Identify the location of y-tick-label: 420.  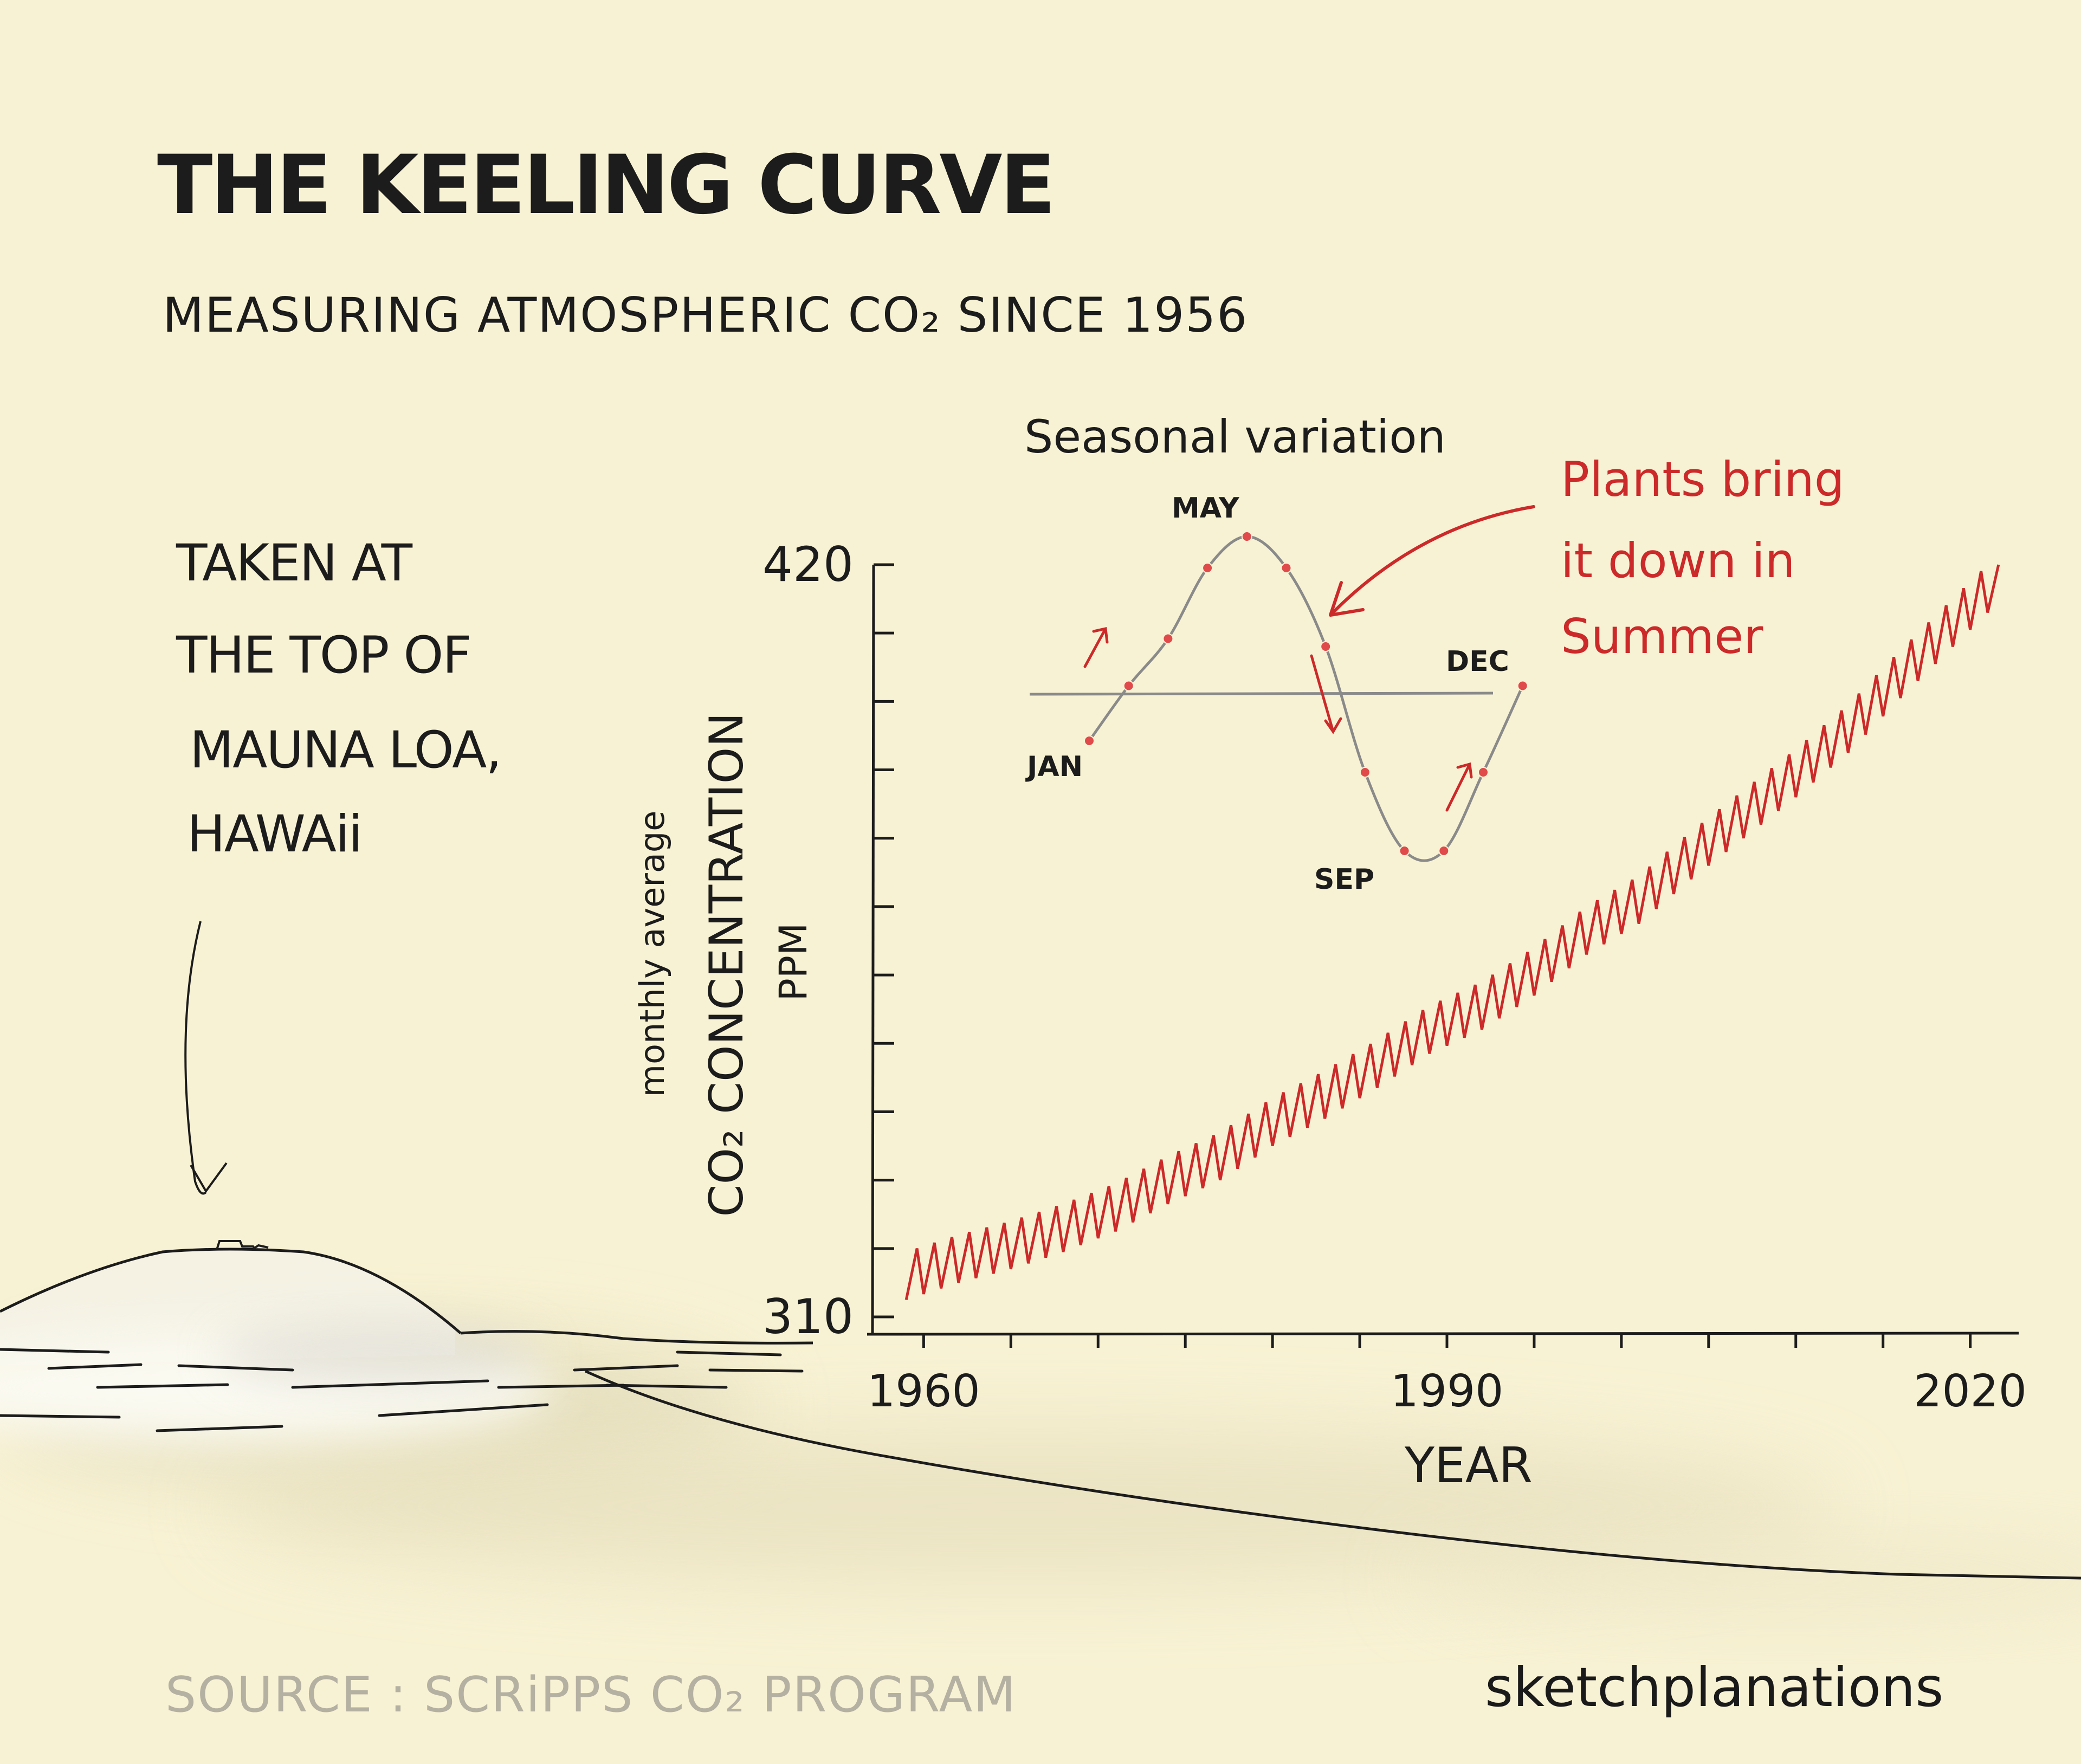
(808, 565).